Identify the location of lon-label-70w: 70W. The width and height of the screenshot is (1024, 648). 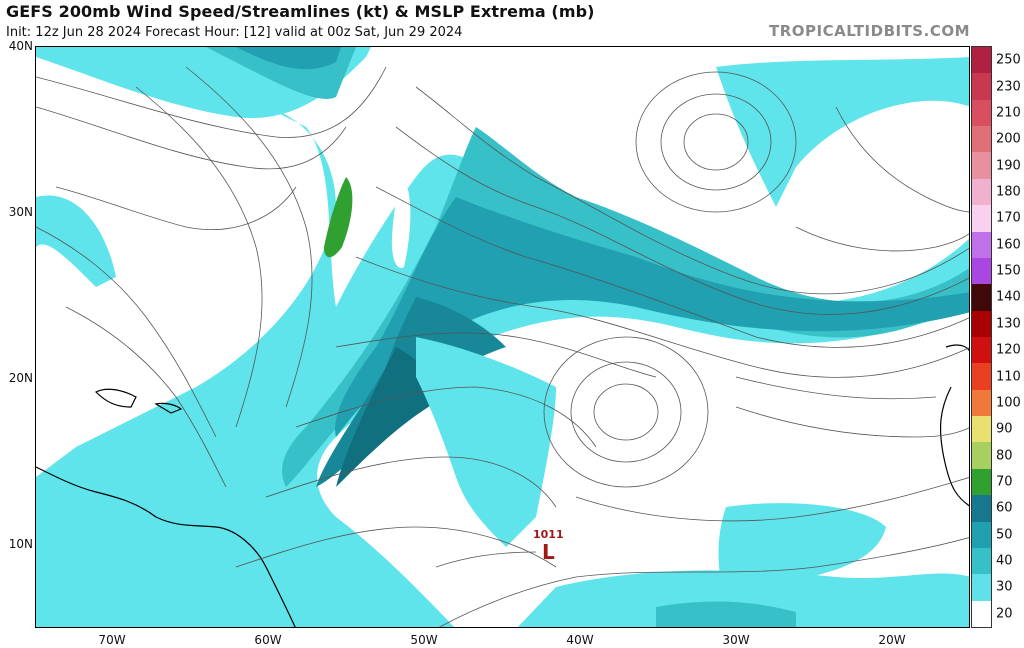
(112, 640).